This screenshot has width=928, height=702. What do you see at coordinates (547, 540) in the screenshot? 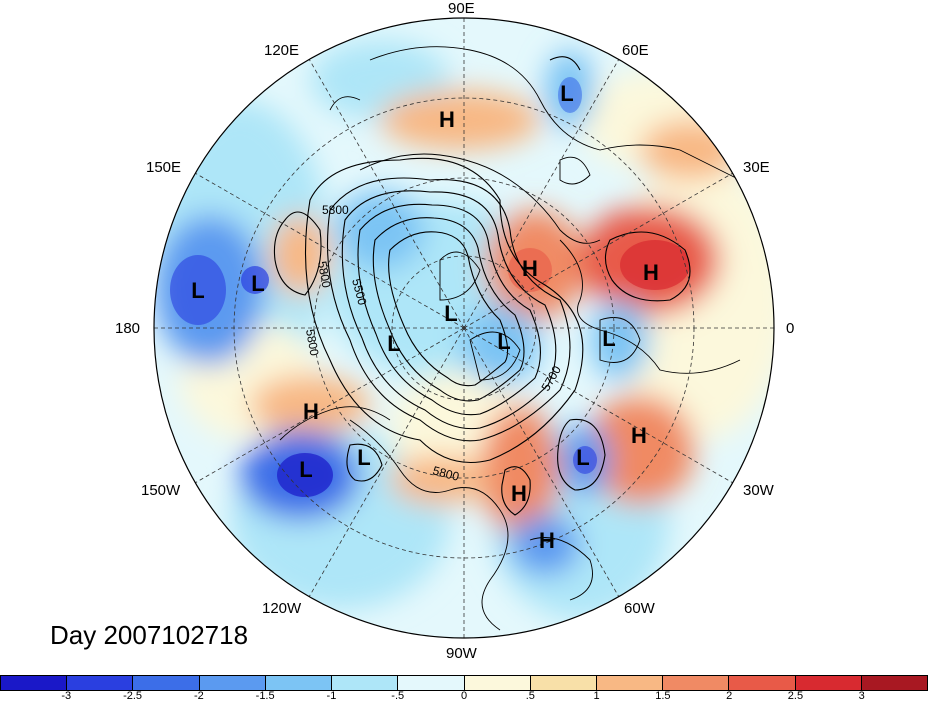
I see `low-center: H` at bounding box center [547, 540].